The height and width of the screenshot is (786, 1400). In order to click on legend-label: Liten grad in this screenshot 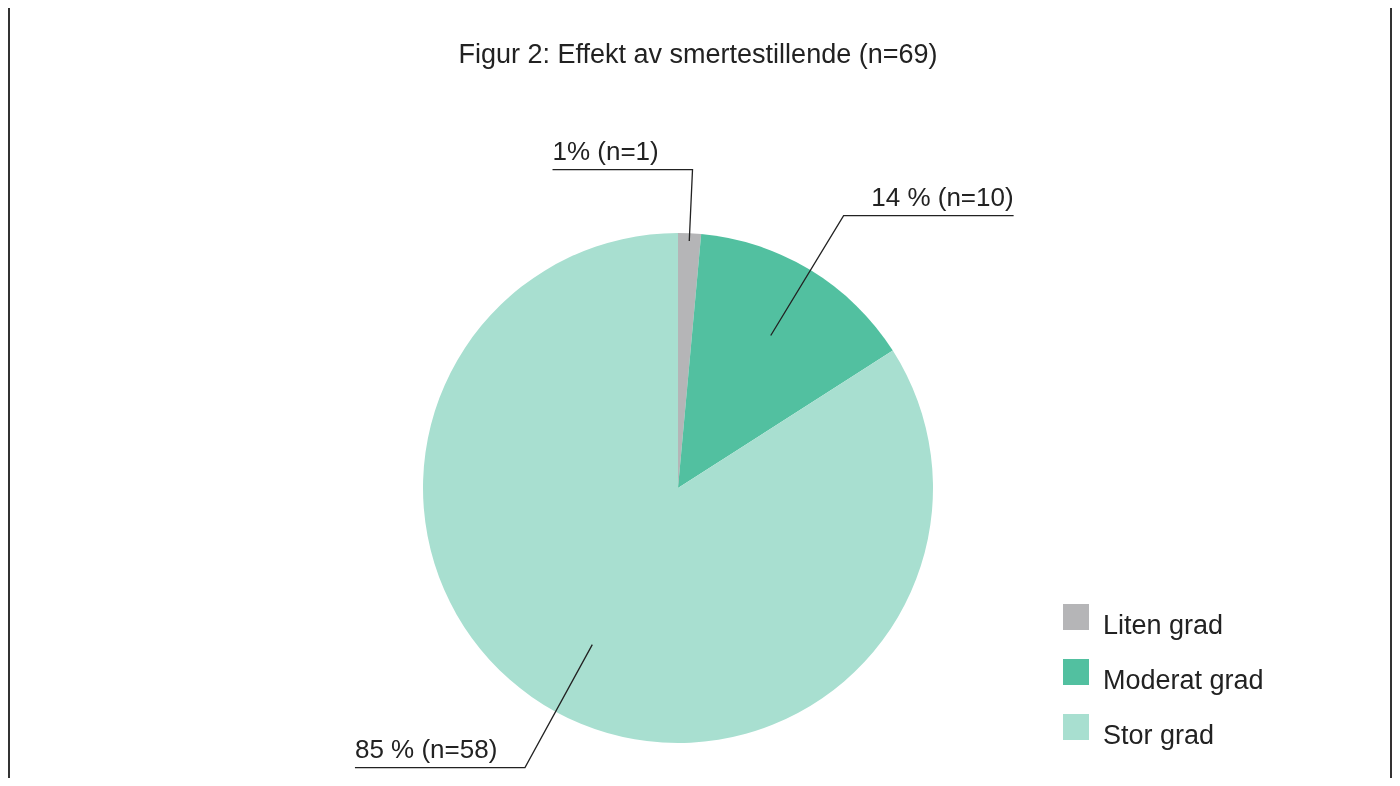, I will do `click(1163, 625)`.